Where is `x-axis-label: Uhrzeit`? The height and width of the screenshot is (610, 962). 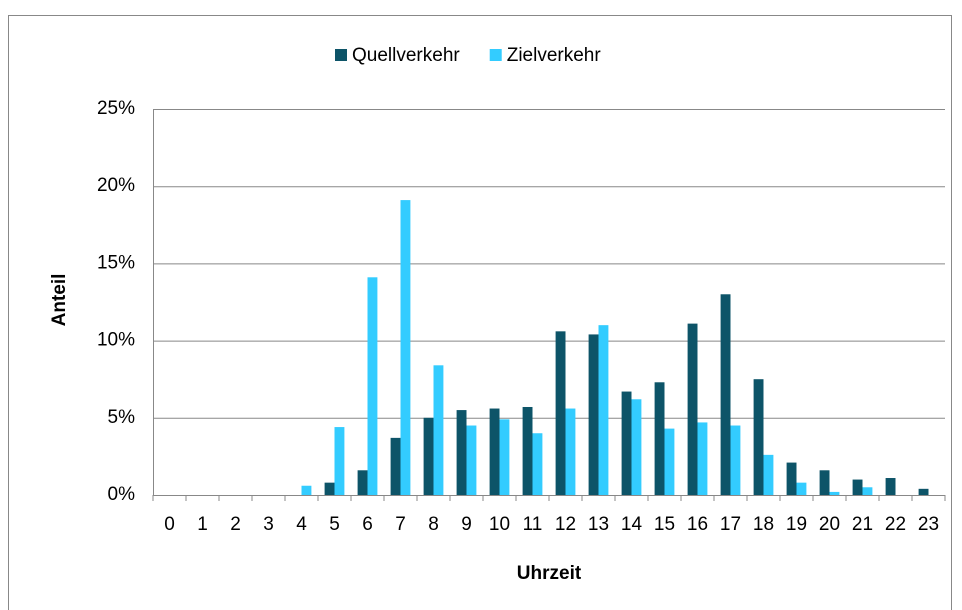 x-axis-label: Uhrzeit is located at coordinates (549, 573).